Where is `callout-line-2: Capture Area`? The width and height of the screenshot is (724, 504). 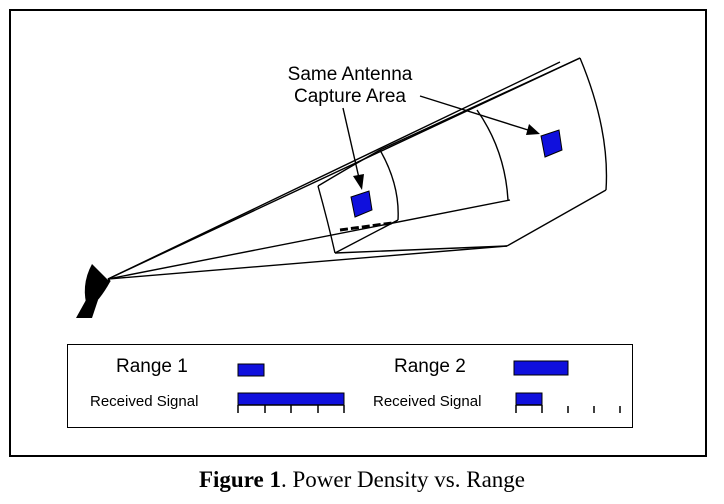 callout-line-2: Capture Area is located at coordinates (350, 97).